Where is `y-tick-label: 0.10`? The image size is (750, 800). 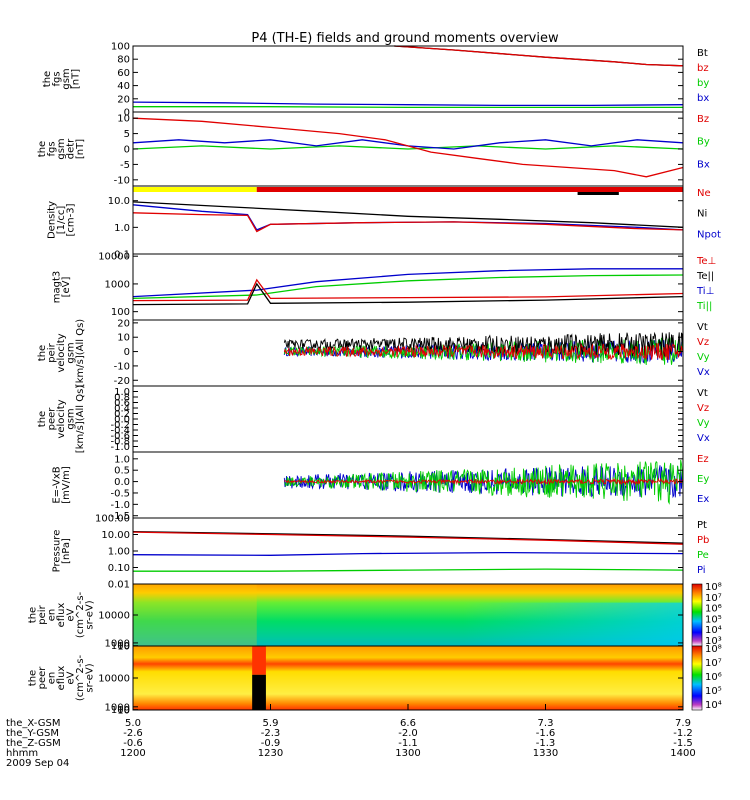
y-tick-label: 0.10 is located at coordinates (119, 568).